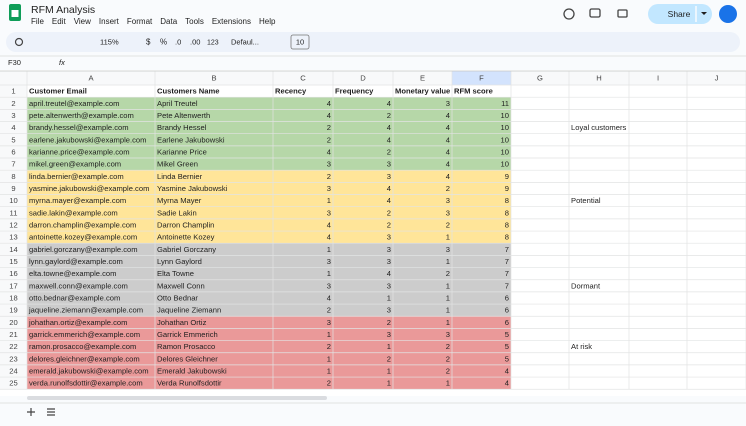  Describe the element at coordinates (507, 261) in the screenshot. I see `number-cell: 7` at that location.